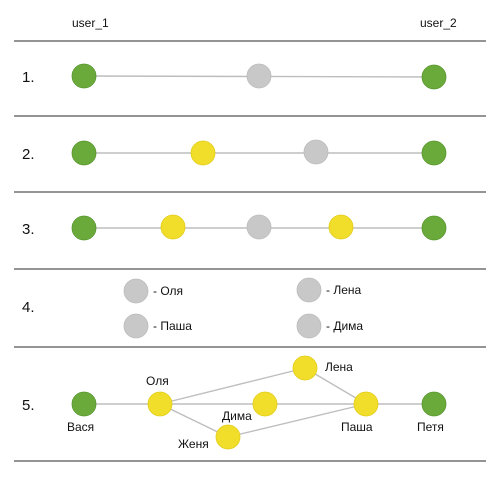 Image resolution: width=500 pixels, height=487 pixels. What do you see at coordinates (28, 307) in the screenshot?
I see `row-number-4: 4.` at bounding box center [28, 307].